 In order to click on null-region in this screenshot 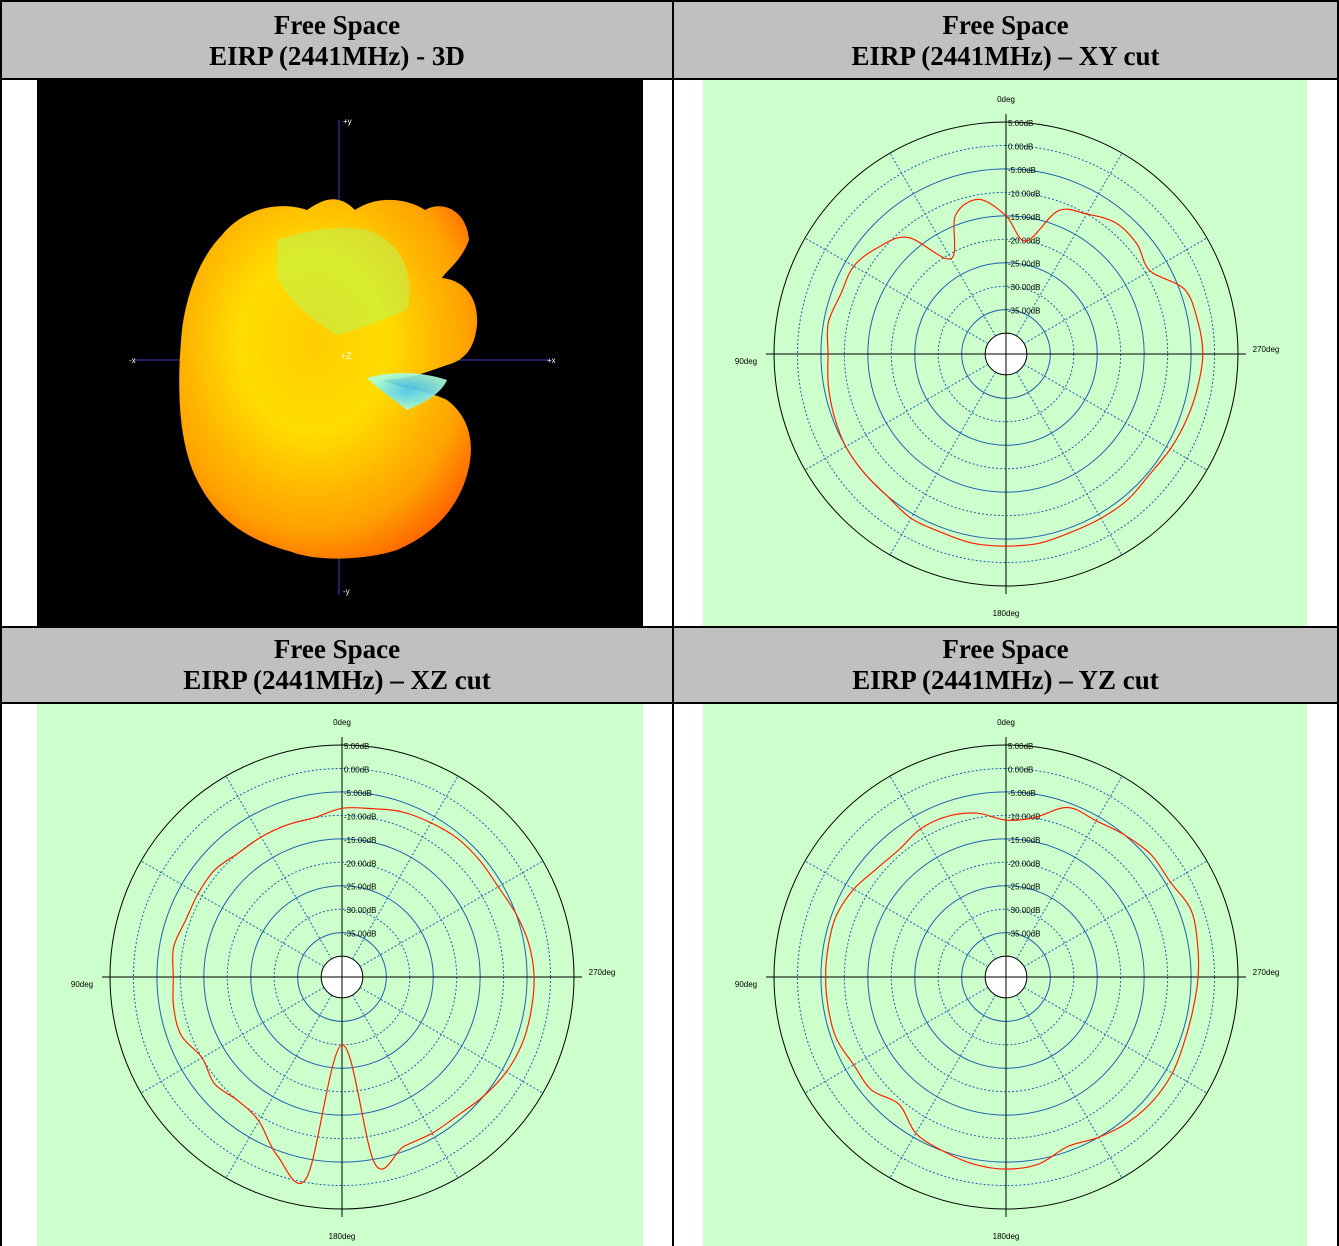, I will do `click(407, 391)`.